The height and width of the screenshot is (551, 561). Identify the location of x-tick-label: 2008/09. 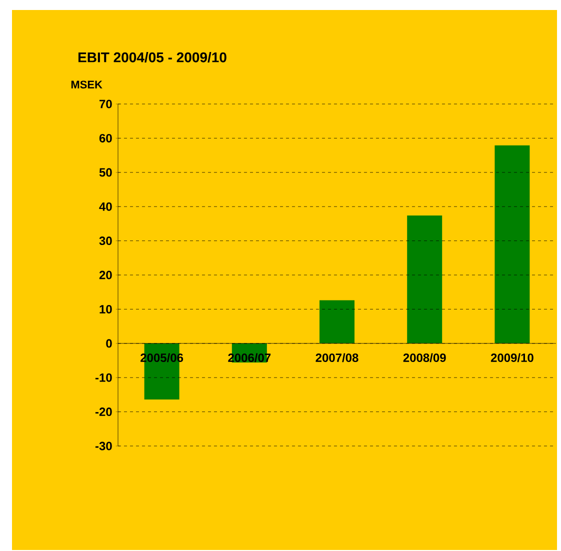
(424, 357).